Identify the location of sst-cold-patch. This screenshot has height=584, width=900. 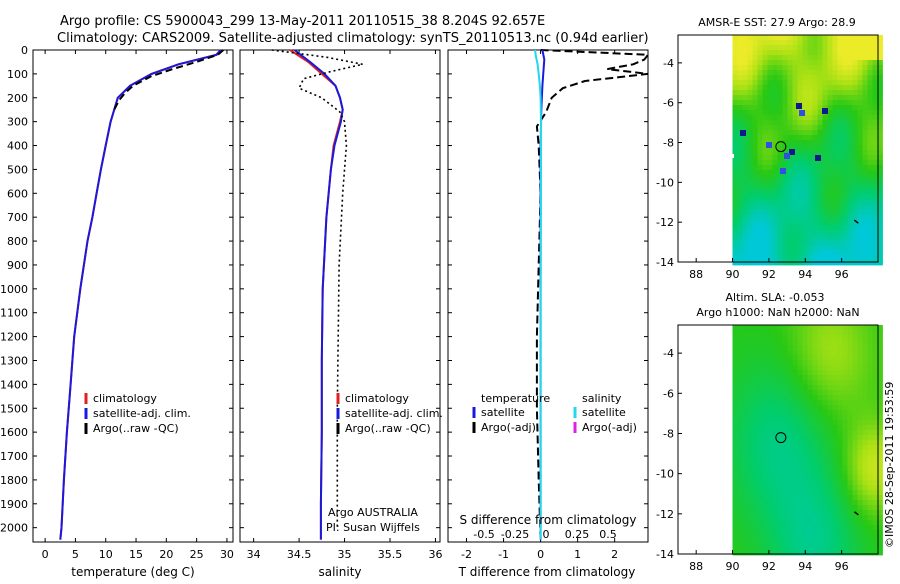
(802, 113).